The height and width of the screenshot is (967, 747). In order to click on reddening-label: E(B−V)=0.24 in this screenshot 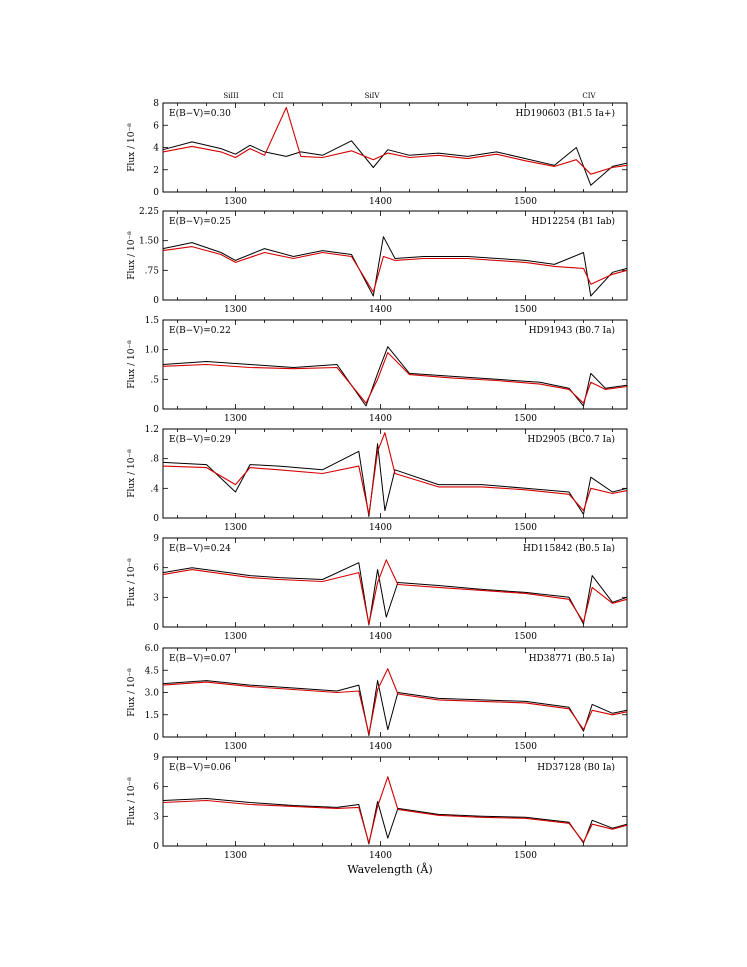, I will do `click(200, 548)`.